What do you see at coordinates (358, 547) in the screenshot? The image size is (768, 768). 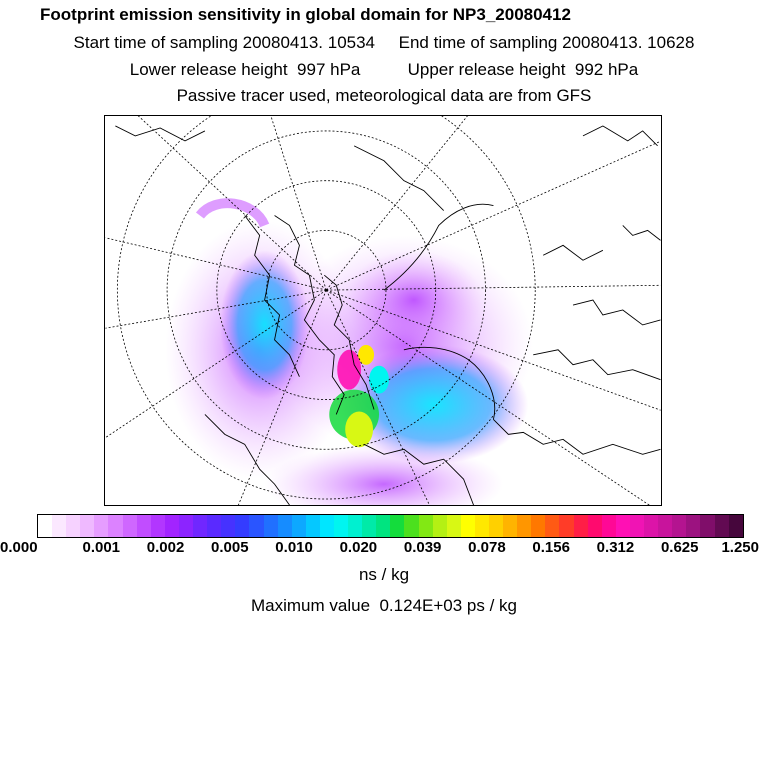 I see `color-scale-tick-label: 0.020` at bounding box center [358, 547].